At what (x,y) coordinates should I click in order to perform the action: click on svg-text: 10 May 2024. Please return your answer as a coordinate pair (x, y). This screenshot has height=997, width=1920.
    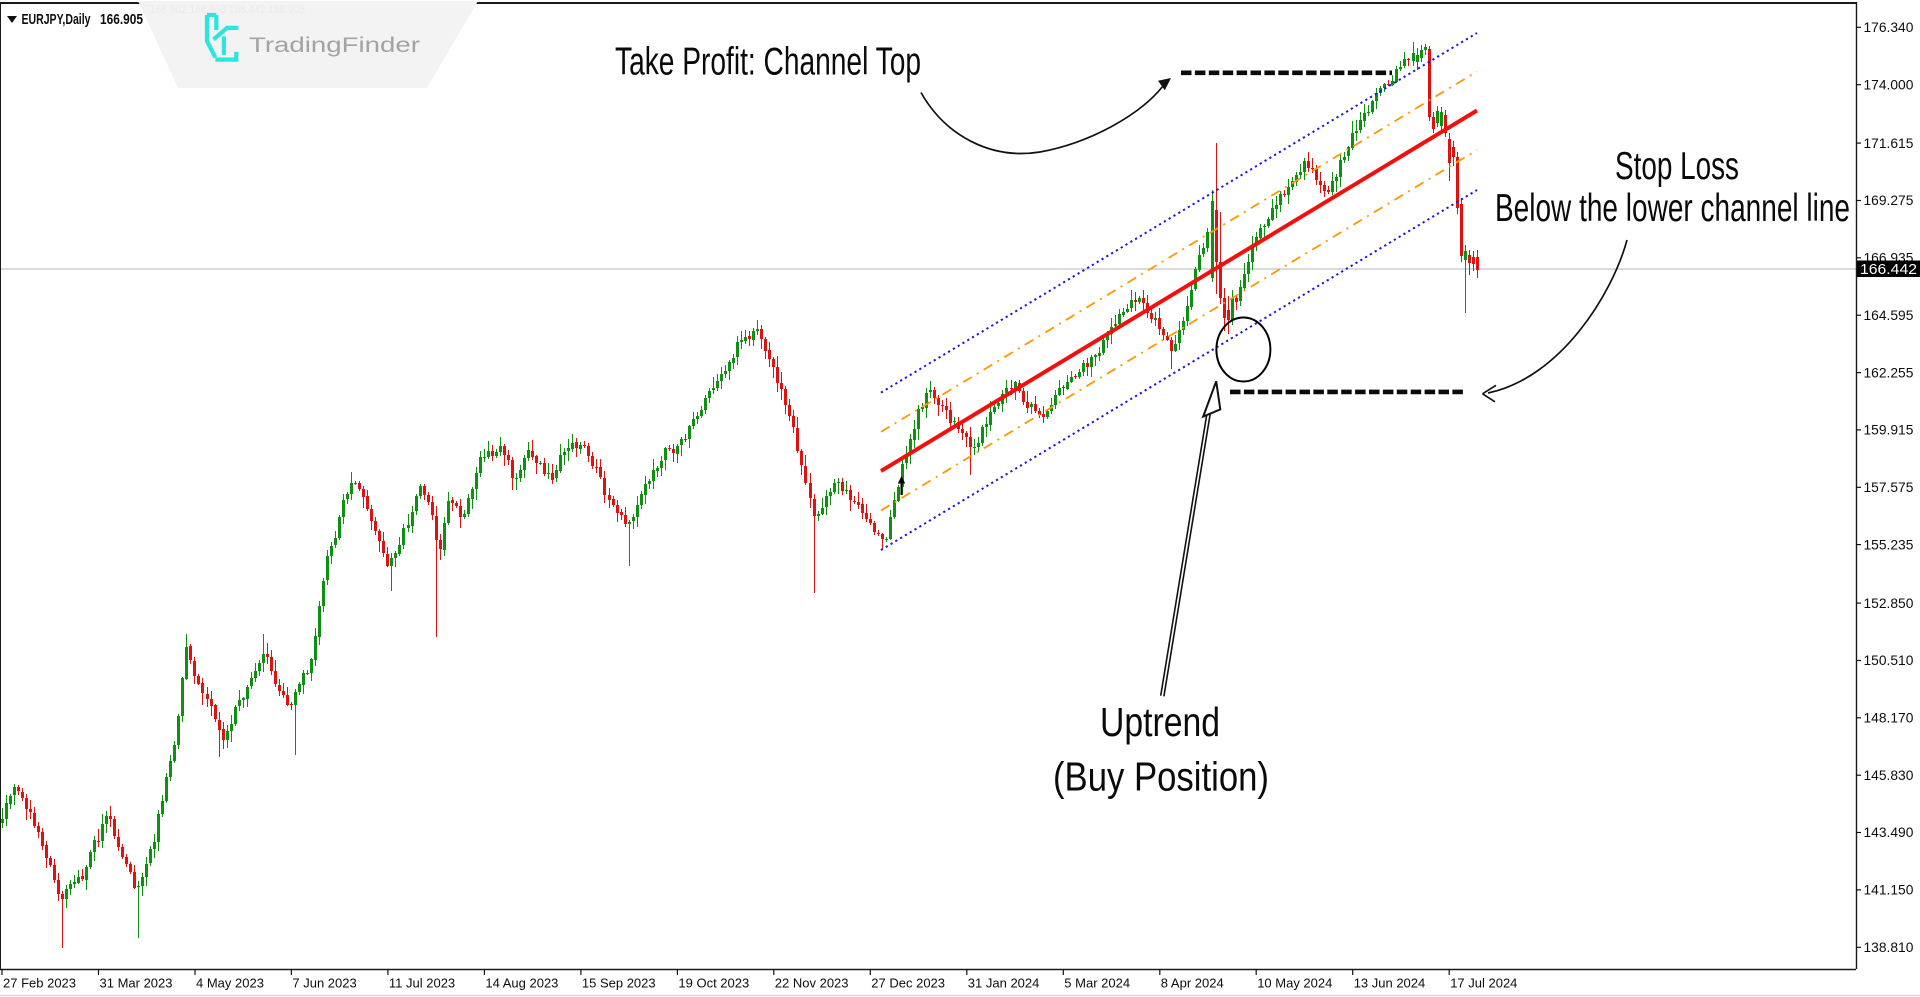
    Looking at the image, I should click on (1294, 983).